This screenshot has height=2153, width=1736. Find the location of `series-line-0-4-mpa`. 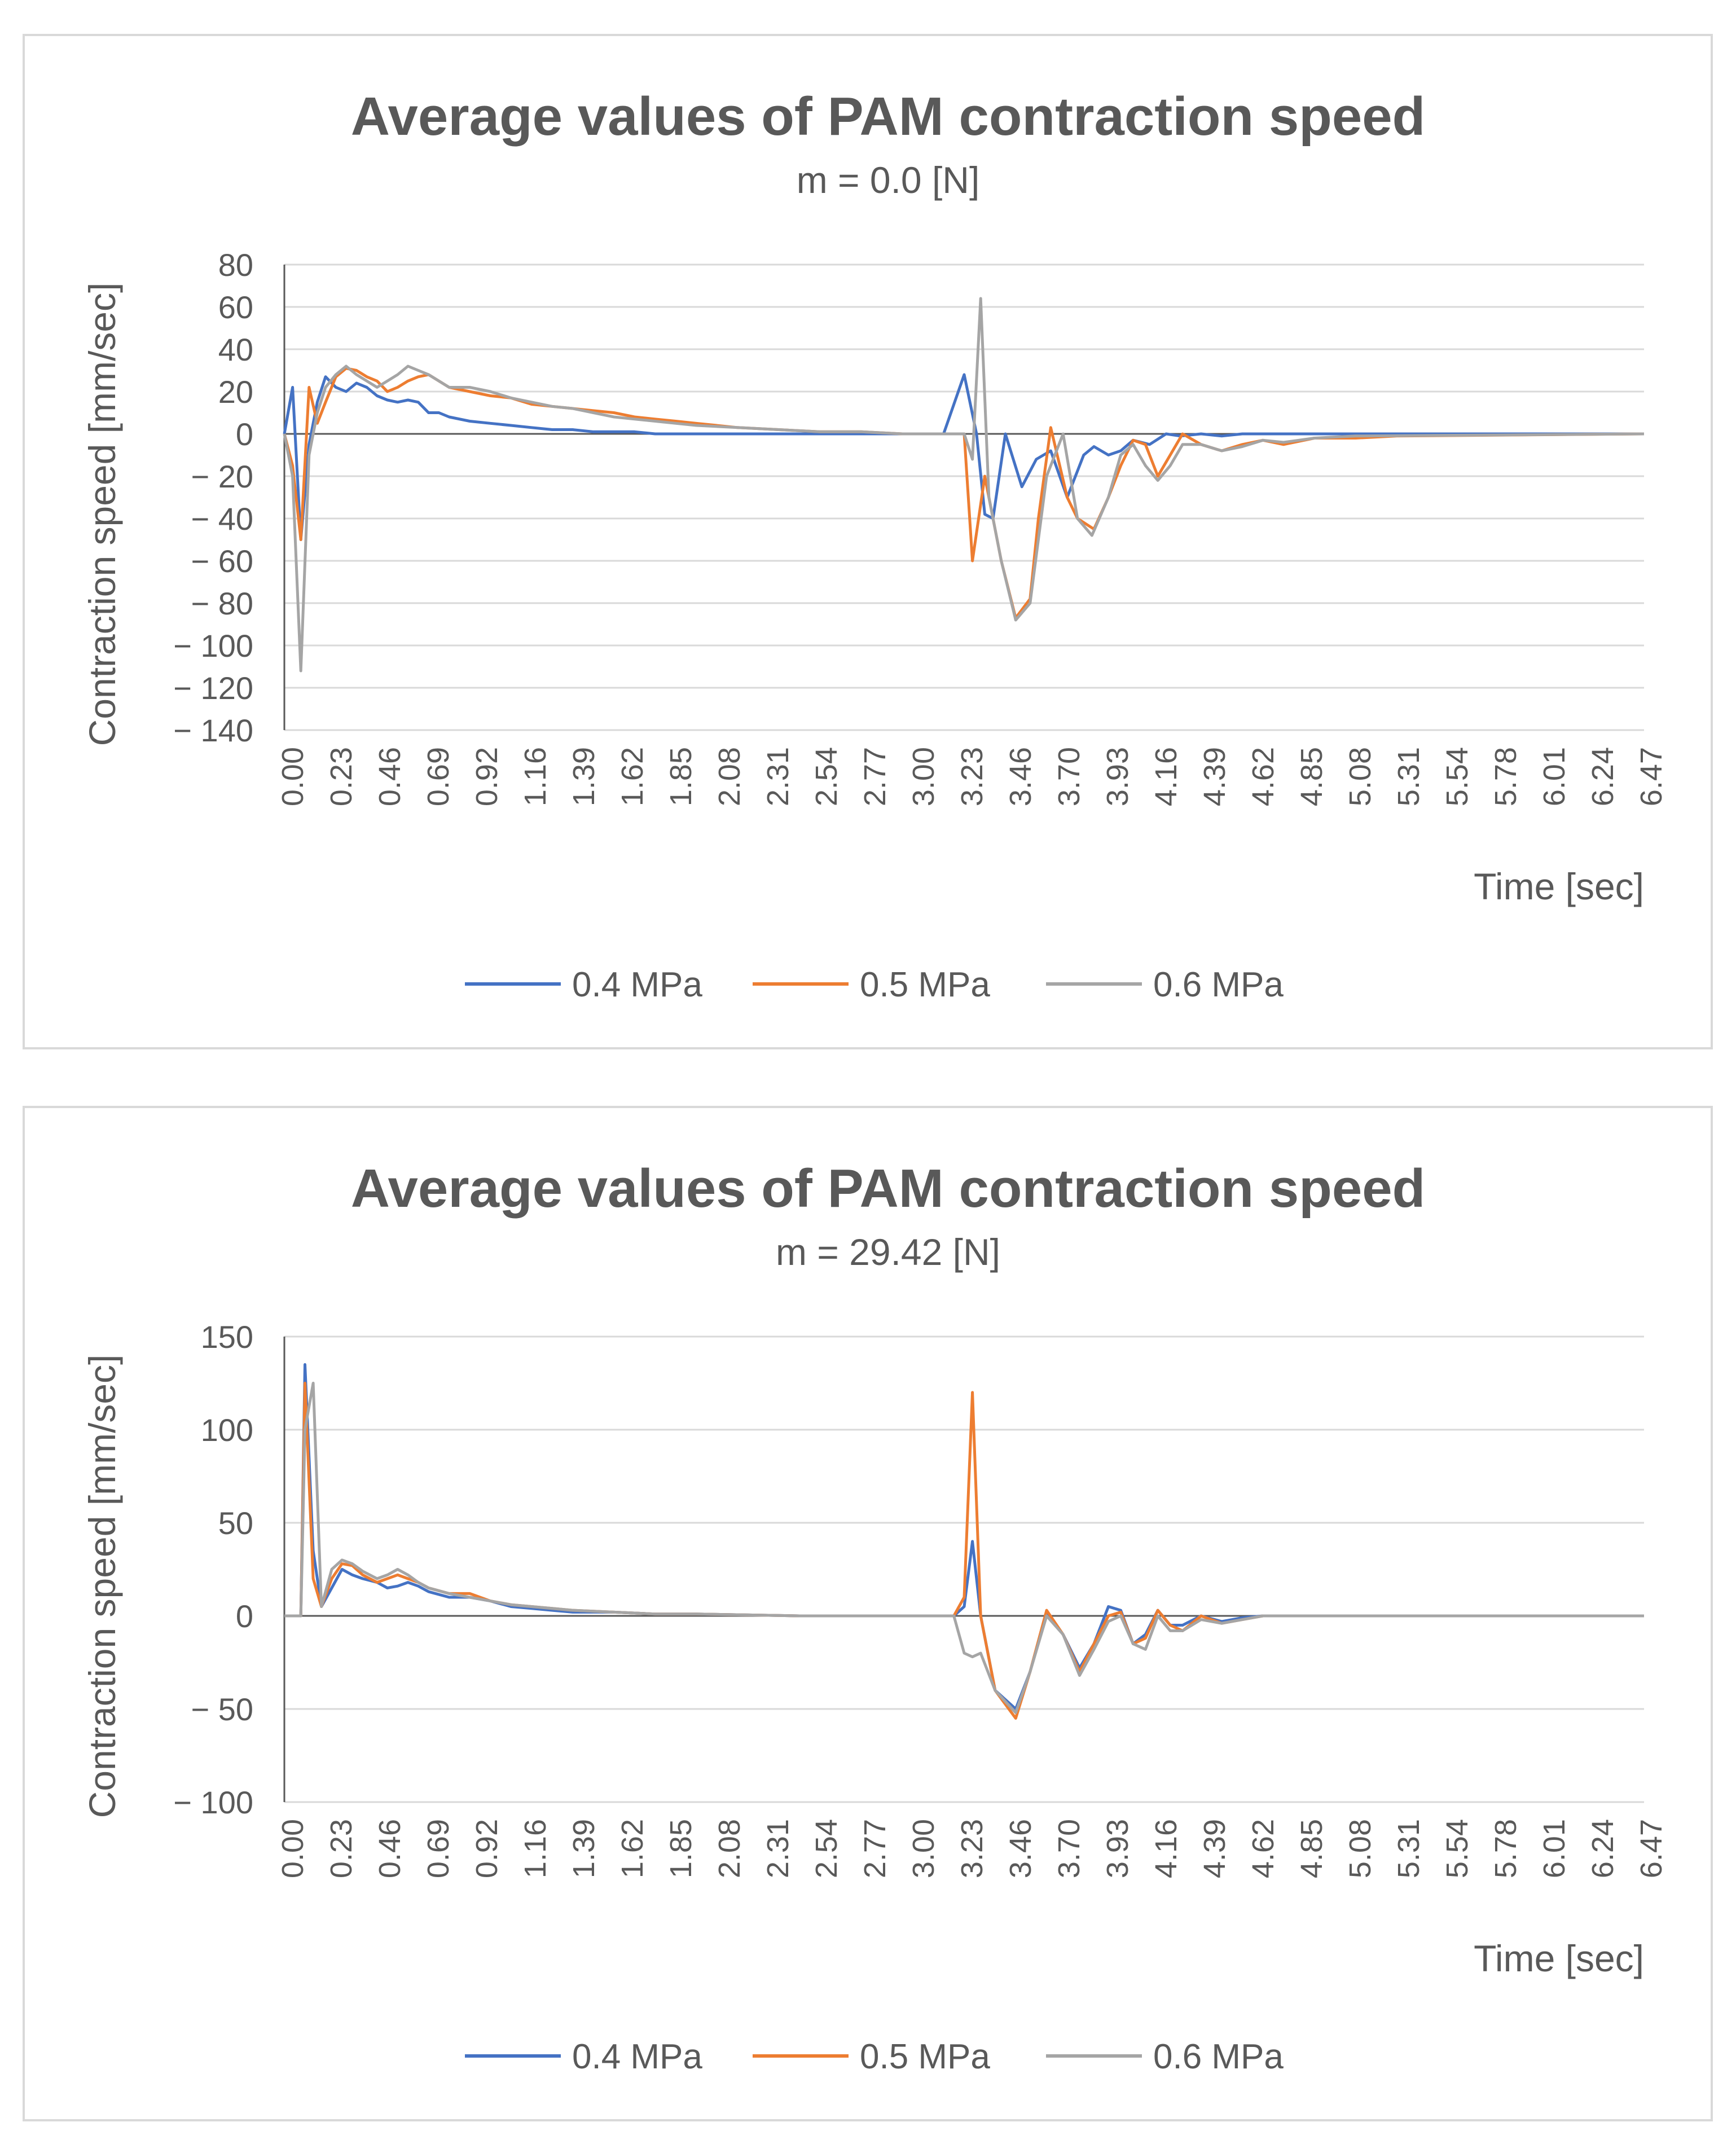

series-line-0-4-mpa is located at coordinates (964, 1537).